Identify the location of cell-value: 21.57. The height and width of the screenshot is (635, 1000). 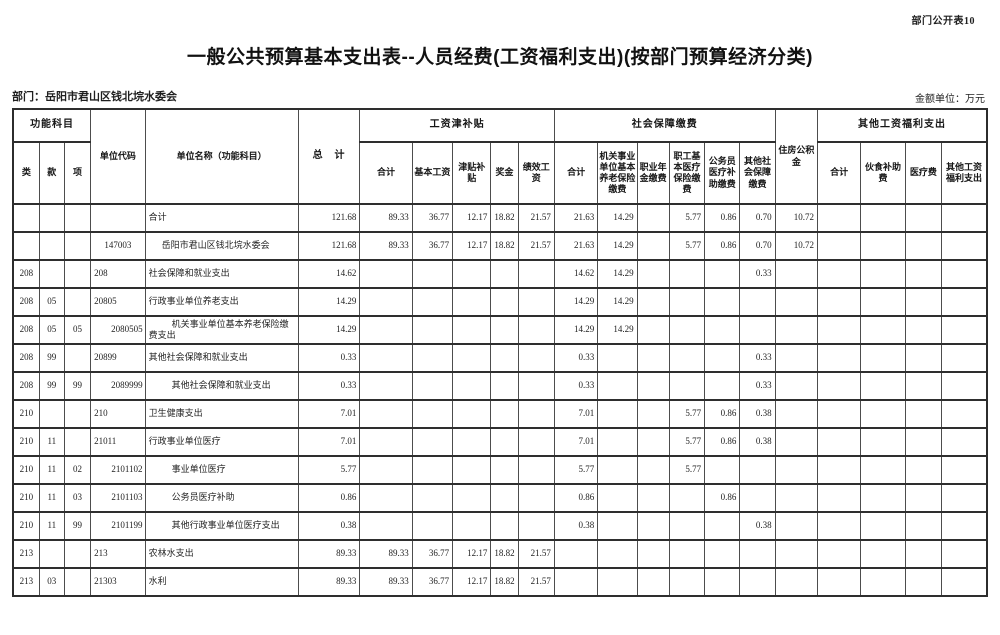
(536, 554).